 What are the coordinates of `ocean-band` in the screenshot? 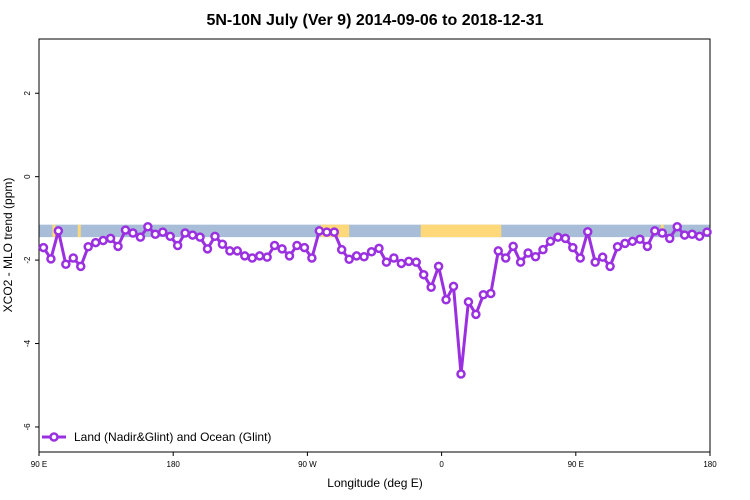 It's located at (374, 231).